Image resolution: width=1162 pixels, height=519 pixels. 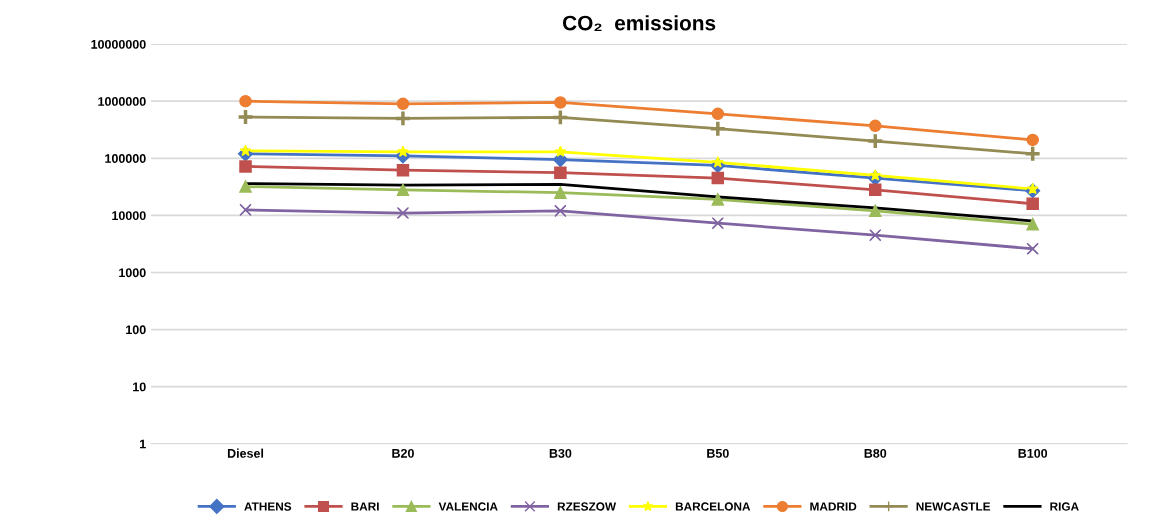 What do you see at coordinates (1033, 453) in the screenshot?
I see `x-tick-label: B100` at bounding box center [1033, 453].